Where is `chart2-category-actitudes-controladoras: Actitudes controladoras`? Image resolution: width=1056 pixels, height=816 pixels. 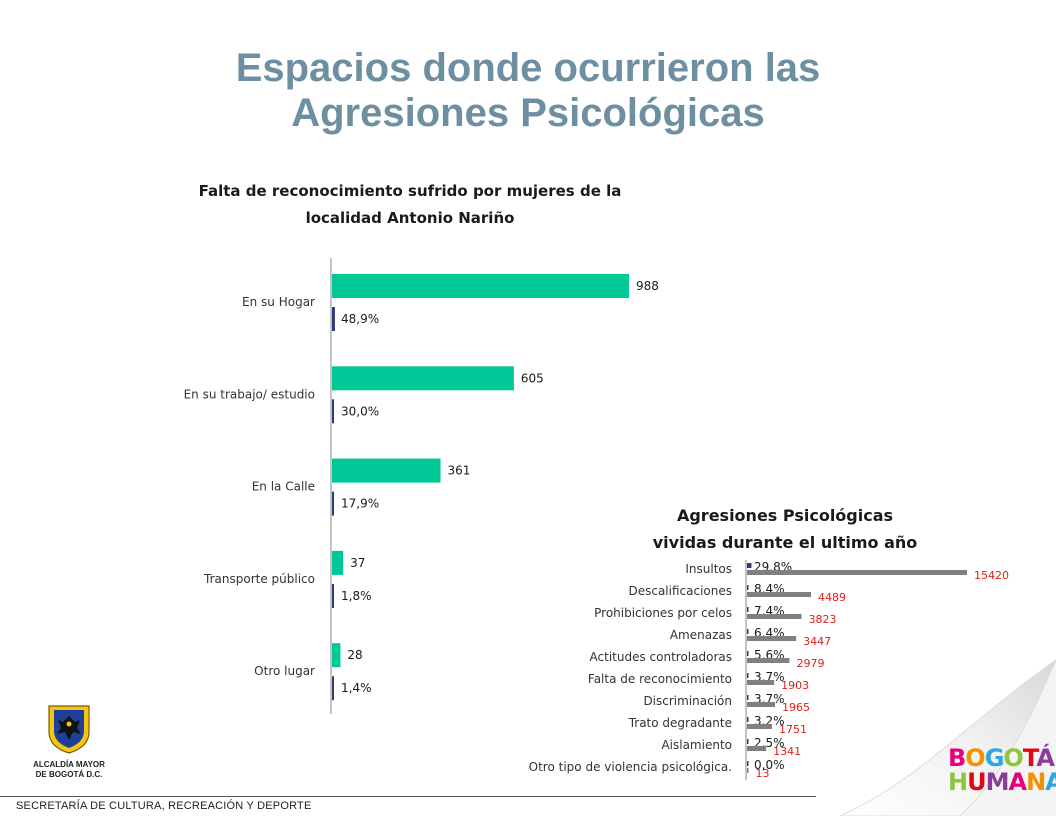
chart2-category-actitudes-controladoras: Actitudes controladoras is located at coordinates (661, 657).